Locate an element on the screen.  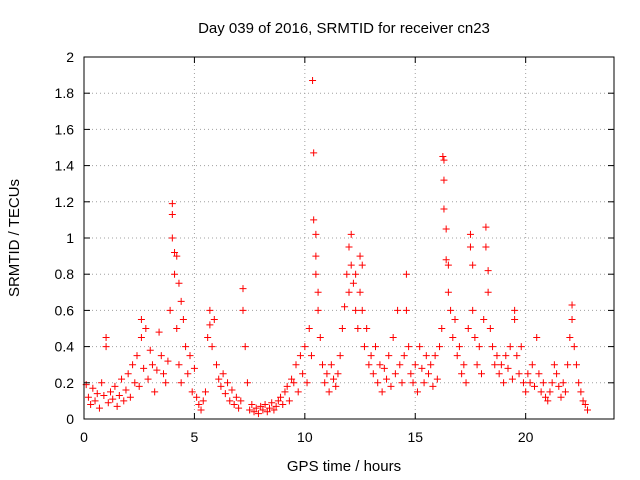
y-tick-label: 2 is located at coordinates (70, 57).